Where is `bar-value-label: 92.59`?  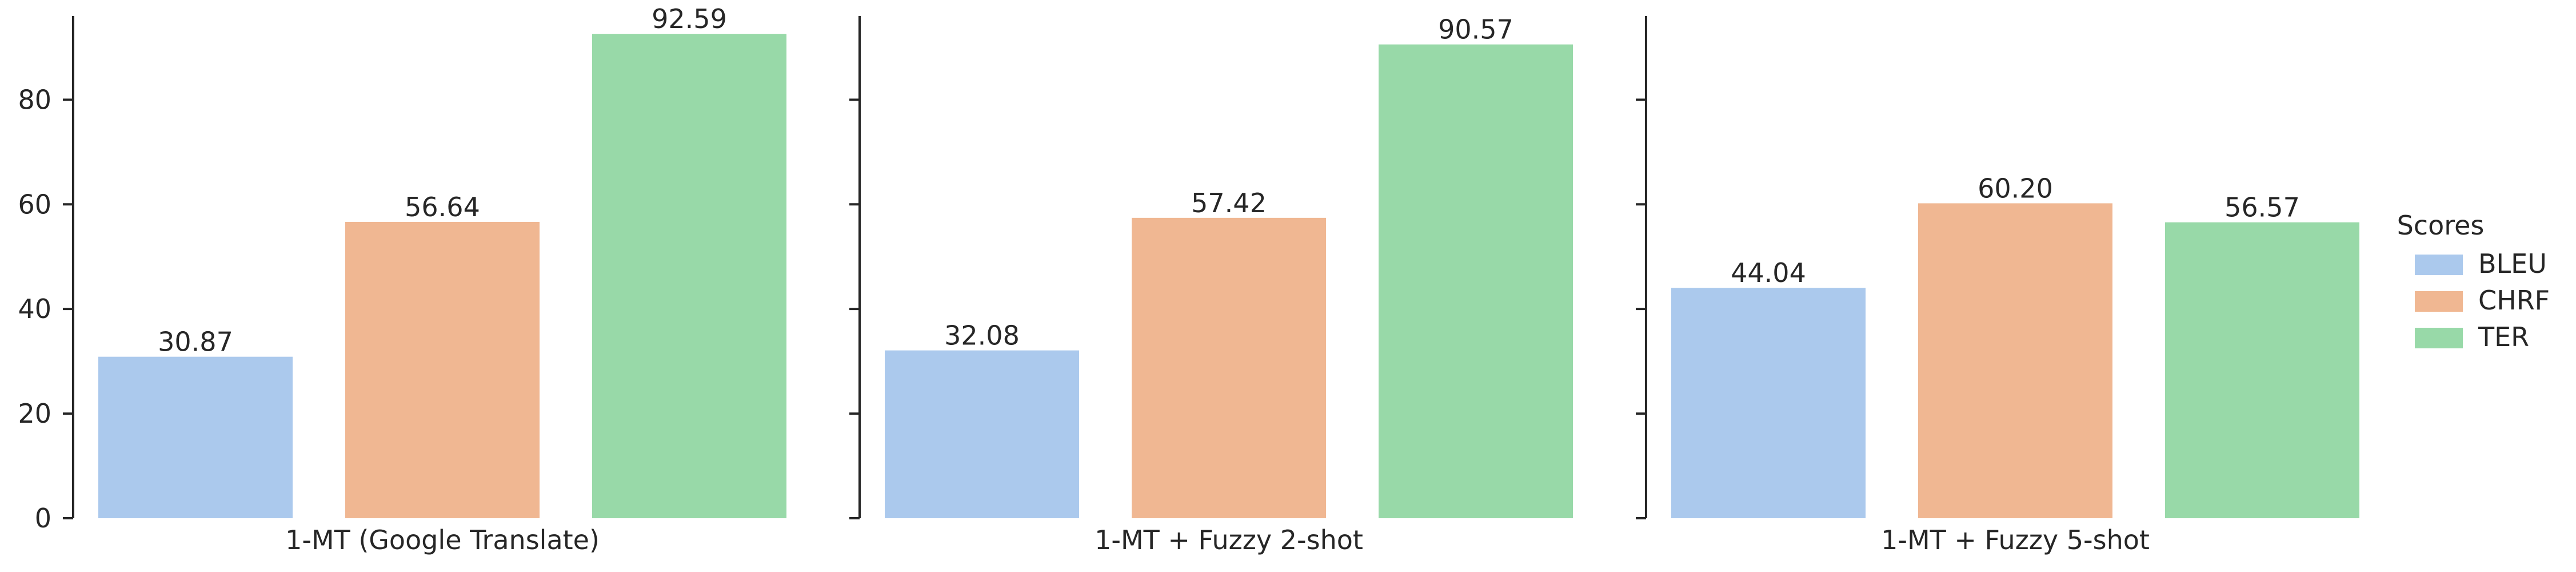 bar-value-label: 92.59 is located at coordinates (690, 18).